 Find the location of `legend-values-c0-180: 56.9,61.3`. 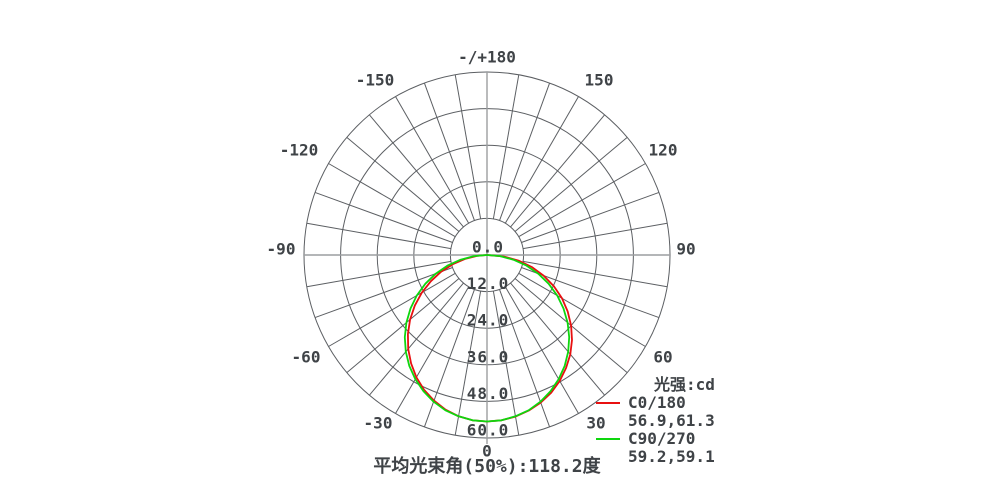

legend-values-c0-180: 56.9,61.3 is located at coordinates (671, 420).